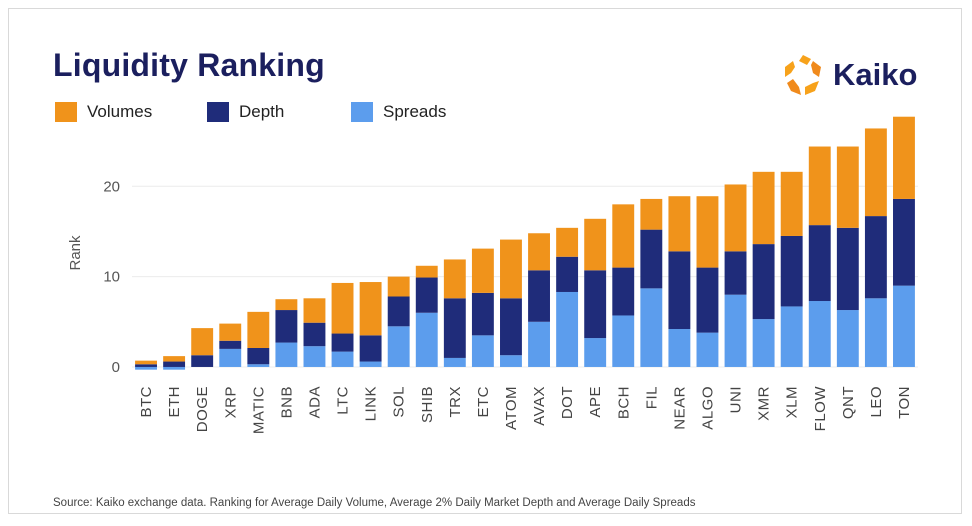 The height and width of the screenshot is (526, 972). What do you see at coordinates (539, 252) in the screenshot?
I see `bar-avax-volumes` at bounding box center [539, 252].